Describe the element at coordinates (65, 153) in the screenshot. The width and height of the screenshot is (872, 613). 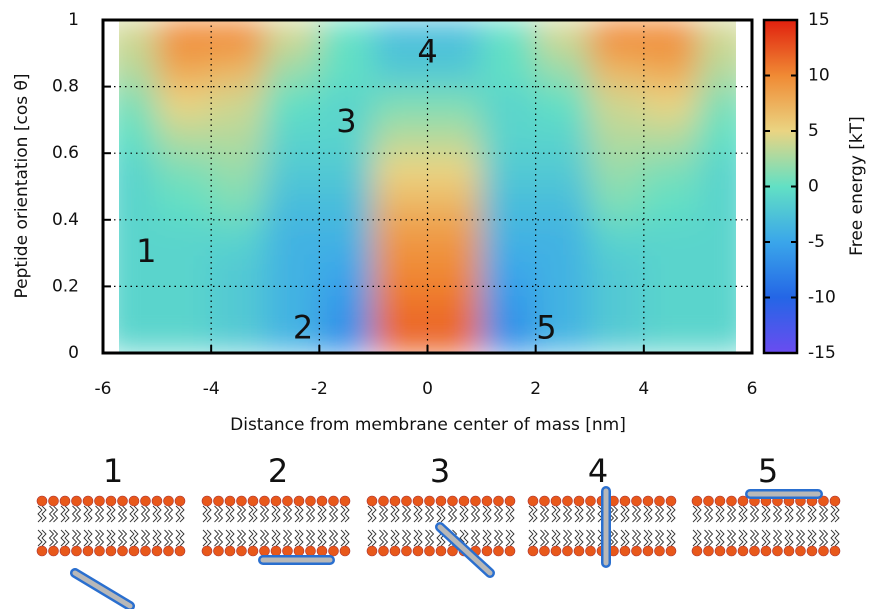
I see `y-tick-label: 0.6` at that location.